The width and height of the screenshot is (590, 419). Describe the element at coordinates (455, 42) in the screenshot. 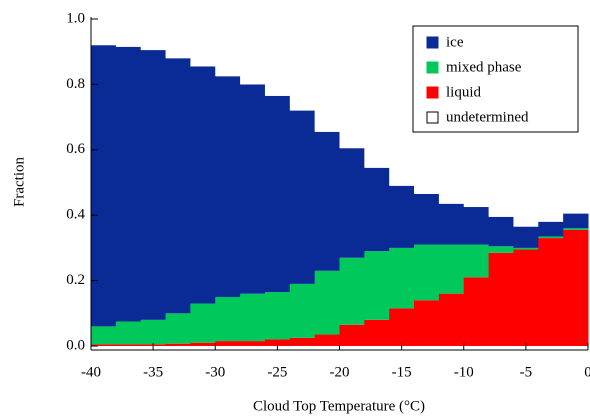

I see `legend-label: ice` at that location.